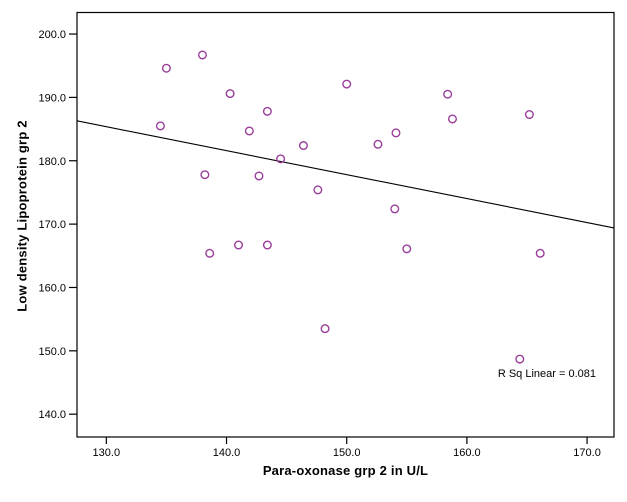  I want to click on x-tick-label: 160.0, so click(467, 453).